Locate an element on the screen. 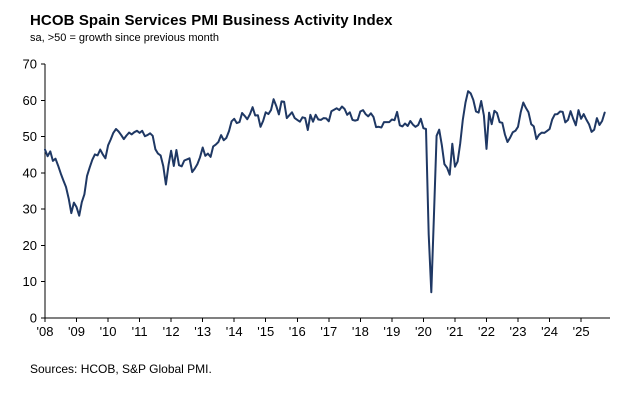 The height and width of the screenshot is (408, 621). x-tick-label: '09 is located at coordinates (76, 331).